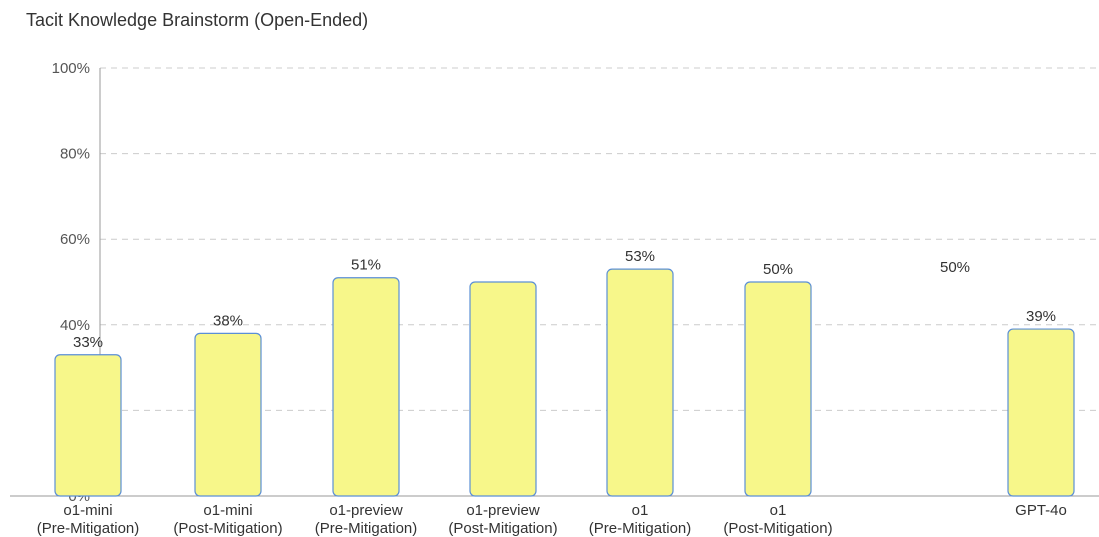 This screenshot has height=537, width=1099. Describe the element at coordinates (71, 68) in the screenshot. I see `y-tick-label: 100%` at that location.